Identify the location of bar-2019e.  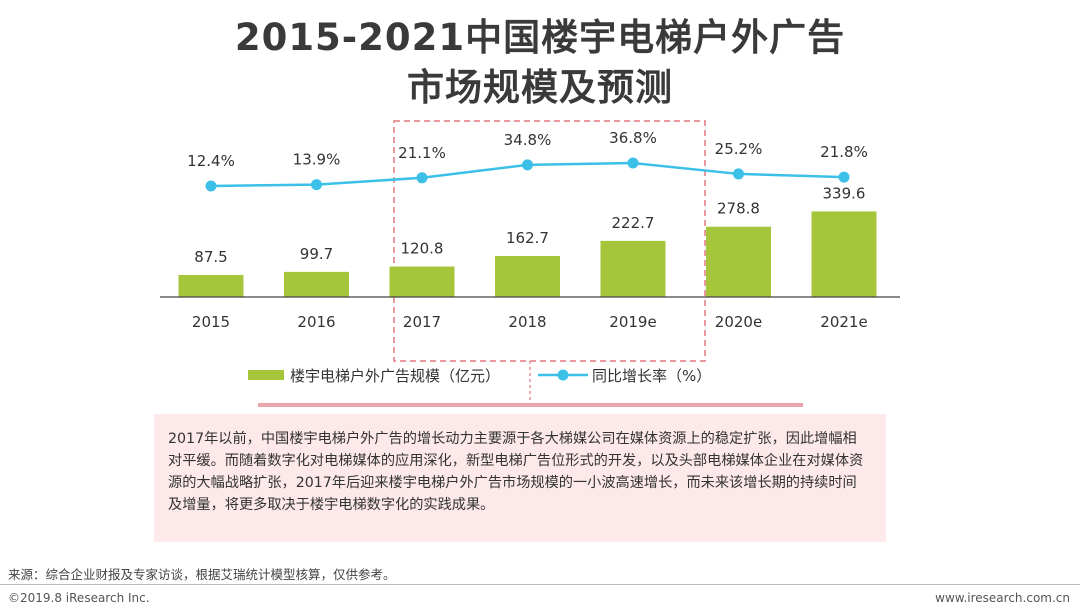
(633, 268).